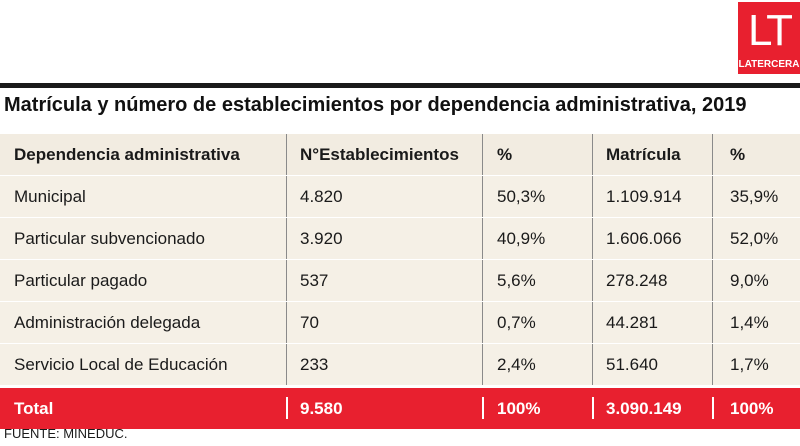 Image resolution: width=800 pixels, height=446 pixels. What do you see at coordinates (321, 408) in the screenshot?
I see `cell-col-establecimientos: 9.580` at bounding box center [321, 408].